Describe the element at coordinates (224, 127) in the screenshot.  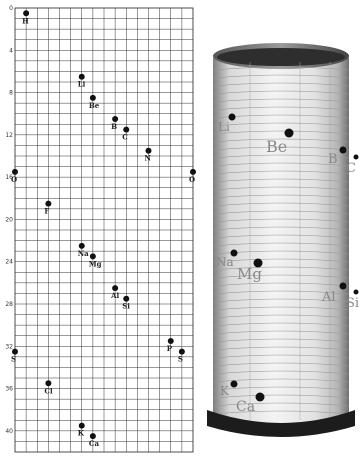
I see `cylinder-label: Li` at that location.